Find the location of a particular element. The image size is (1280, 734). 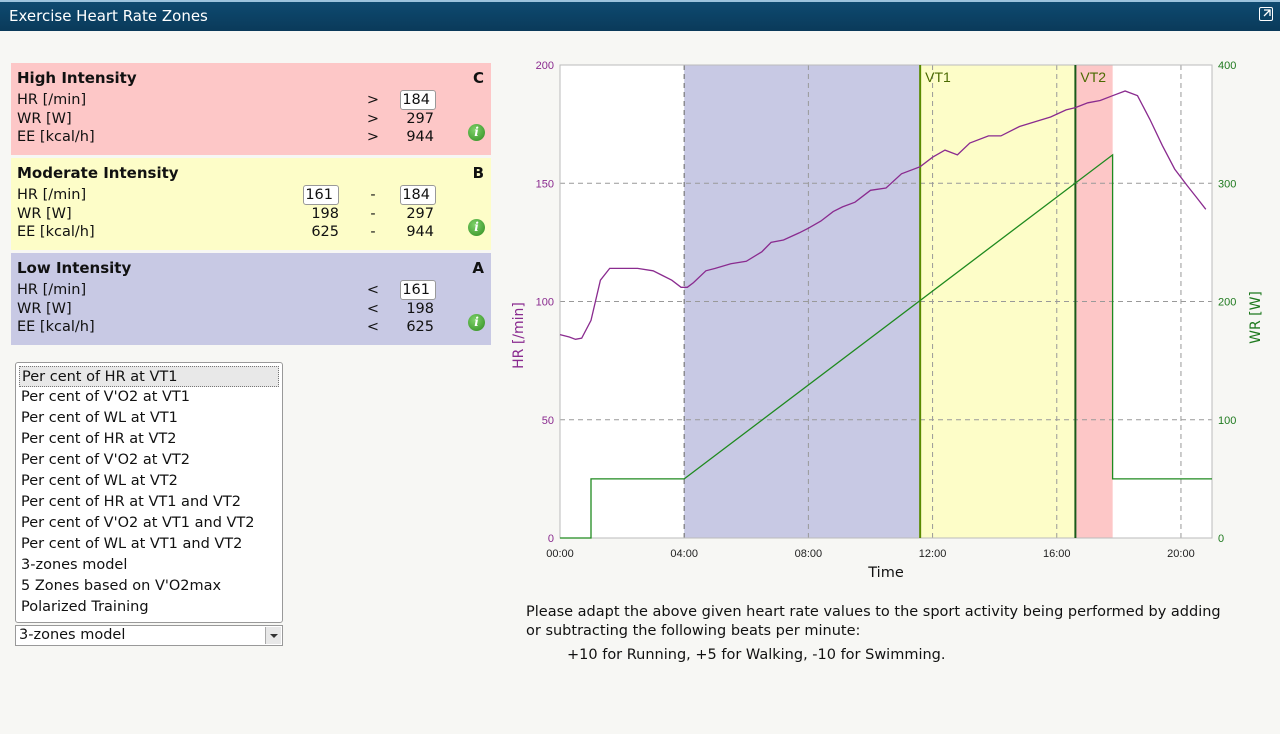

x-tick: 16:00 is located at coordinates (1057, 554).